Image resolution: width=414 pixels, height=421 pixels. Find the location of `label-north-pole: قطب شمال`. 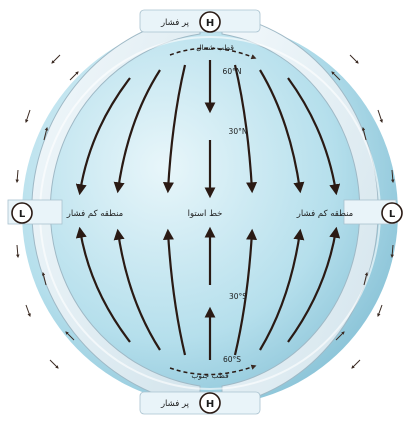

label-north-pole: قطب شمال is located at coordinates (215, 47).